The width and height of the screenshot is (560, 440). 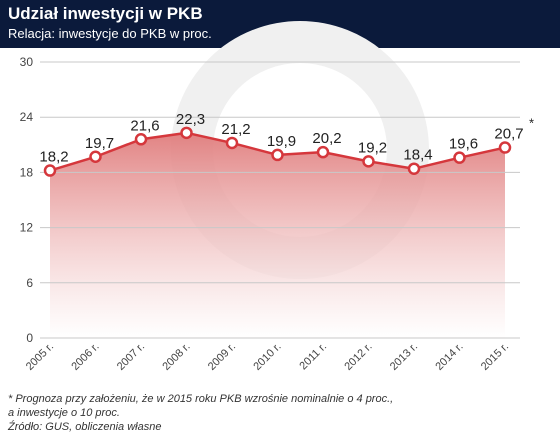 What do you see at coordinates (29, 338) in the screenshot?
I see `y-tick-label-0: 0` at bounding box center [29, 338].